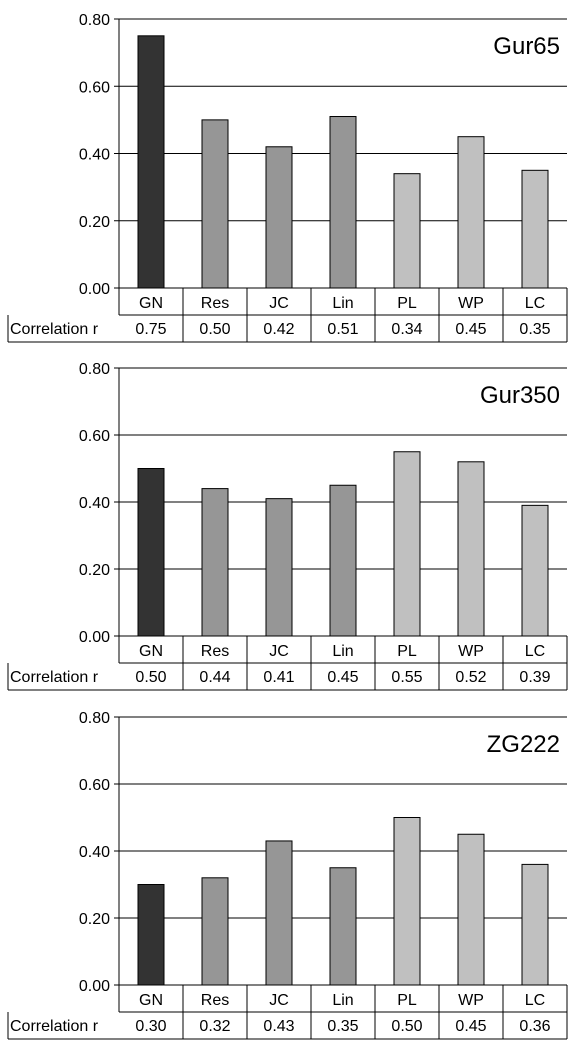 This screenshot has height=1045, width=571. I want to click on table-value: 0.41, so click(278, 677).